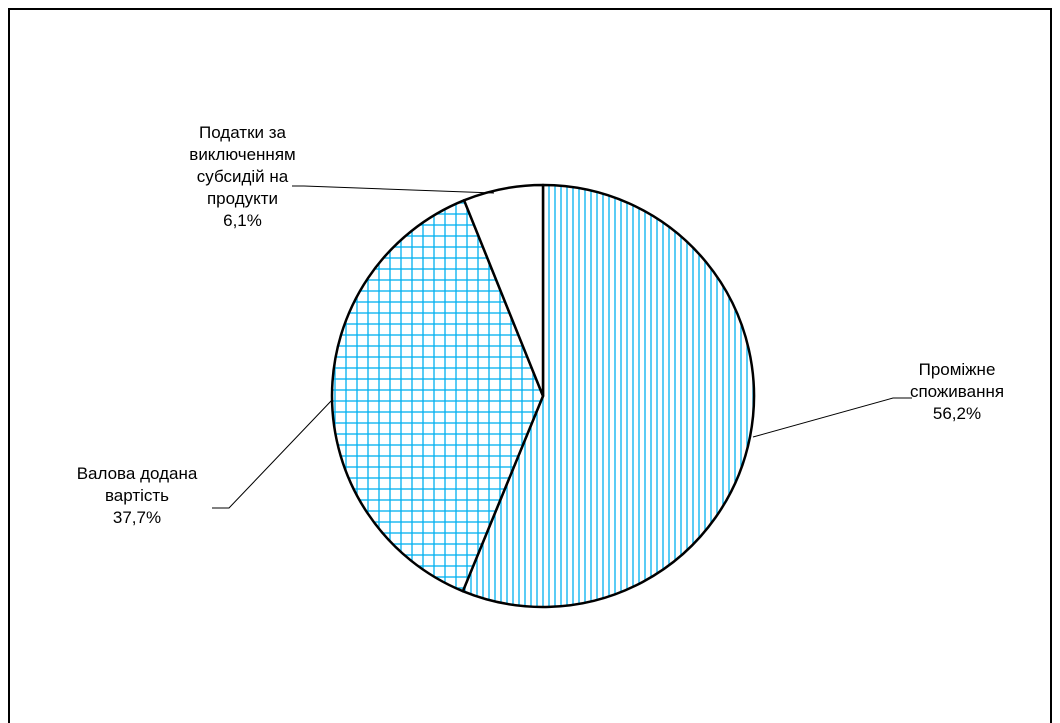 This screenshot has width=1060, height=723. I want to click on slice-label-line: Проміжне, so click(957, 369).